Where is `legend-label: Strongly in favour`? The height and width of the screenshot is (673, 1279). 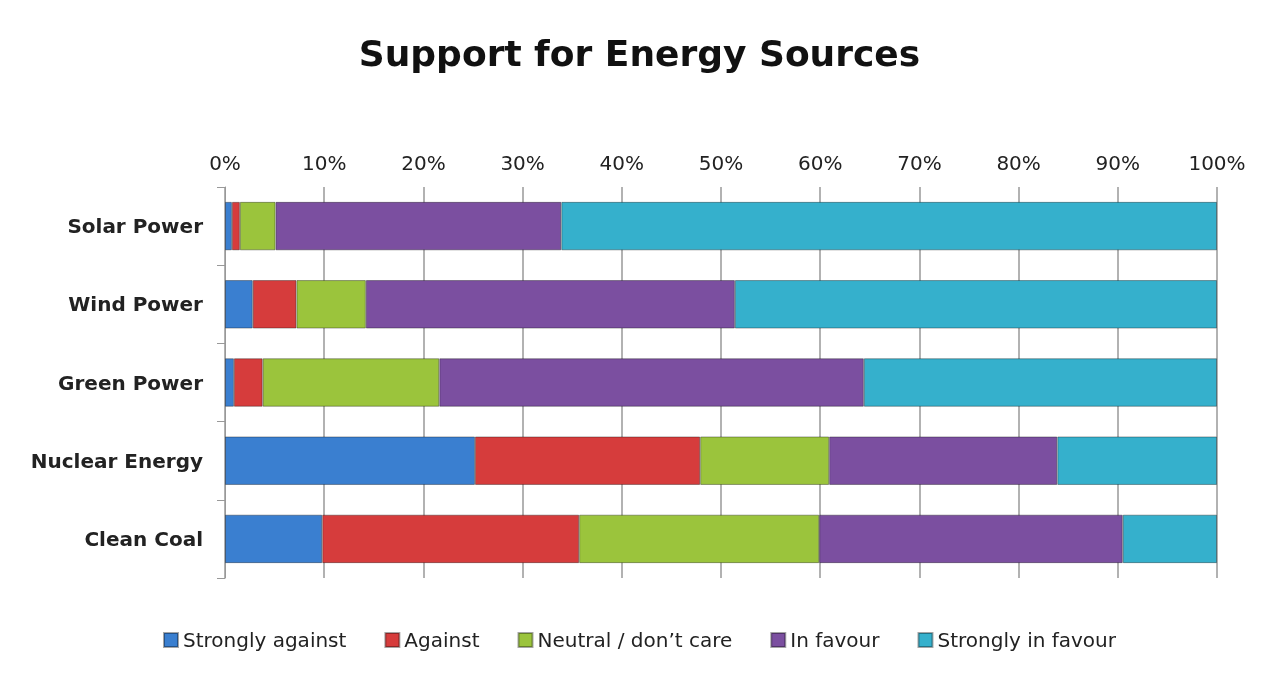
legend-label: Strongly in favour is located at coordinates (1027, 640).